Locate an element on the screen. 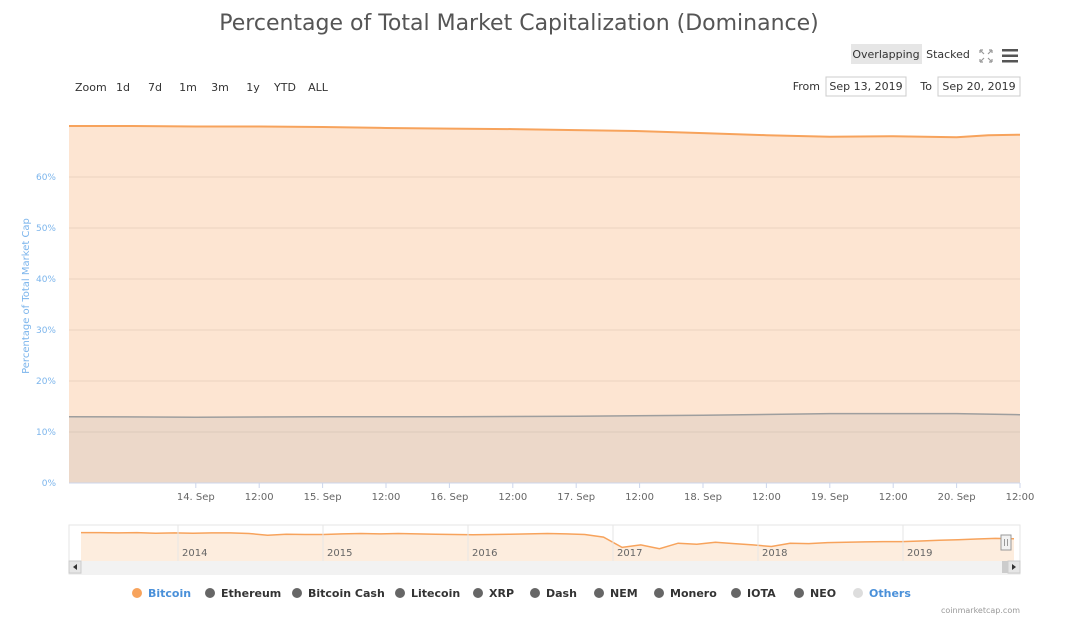 The image size is (1080, 633). legend-item-nem: NEM is located at coordinates (616, 593).